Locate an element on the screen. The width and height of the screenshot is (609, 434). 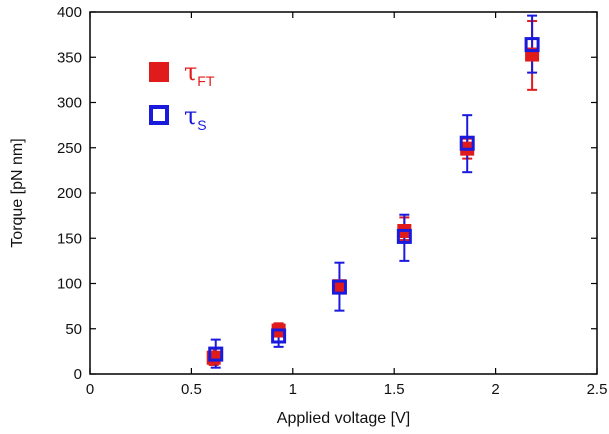
legend: τFT τS is located at coordinates (182, 95).